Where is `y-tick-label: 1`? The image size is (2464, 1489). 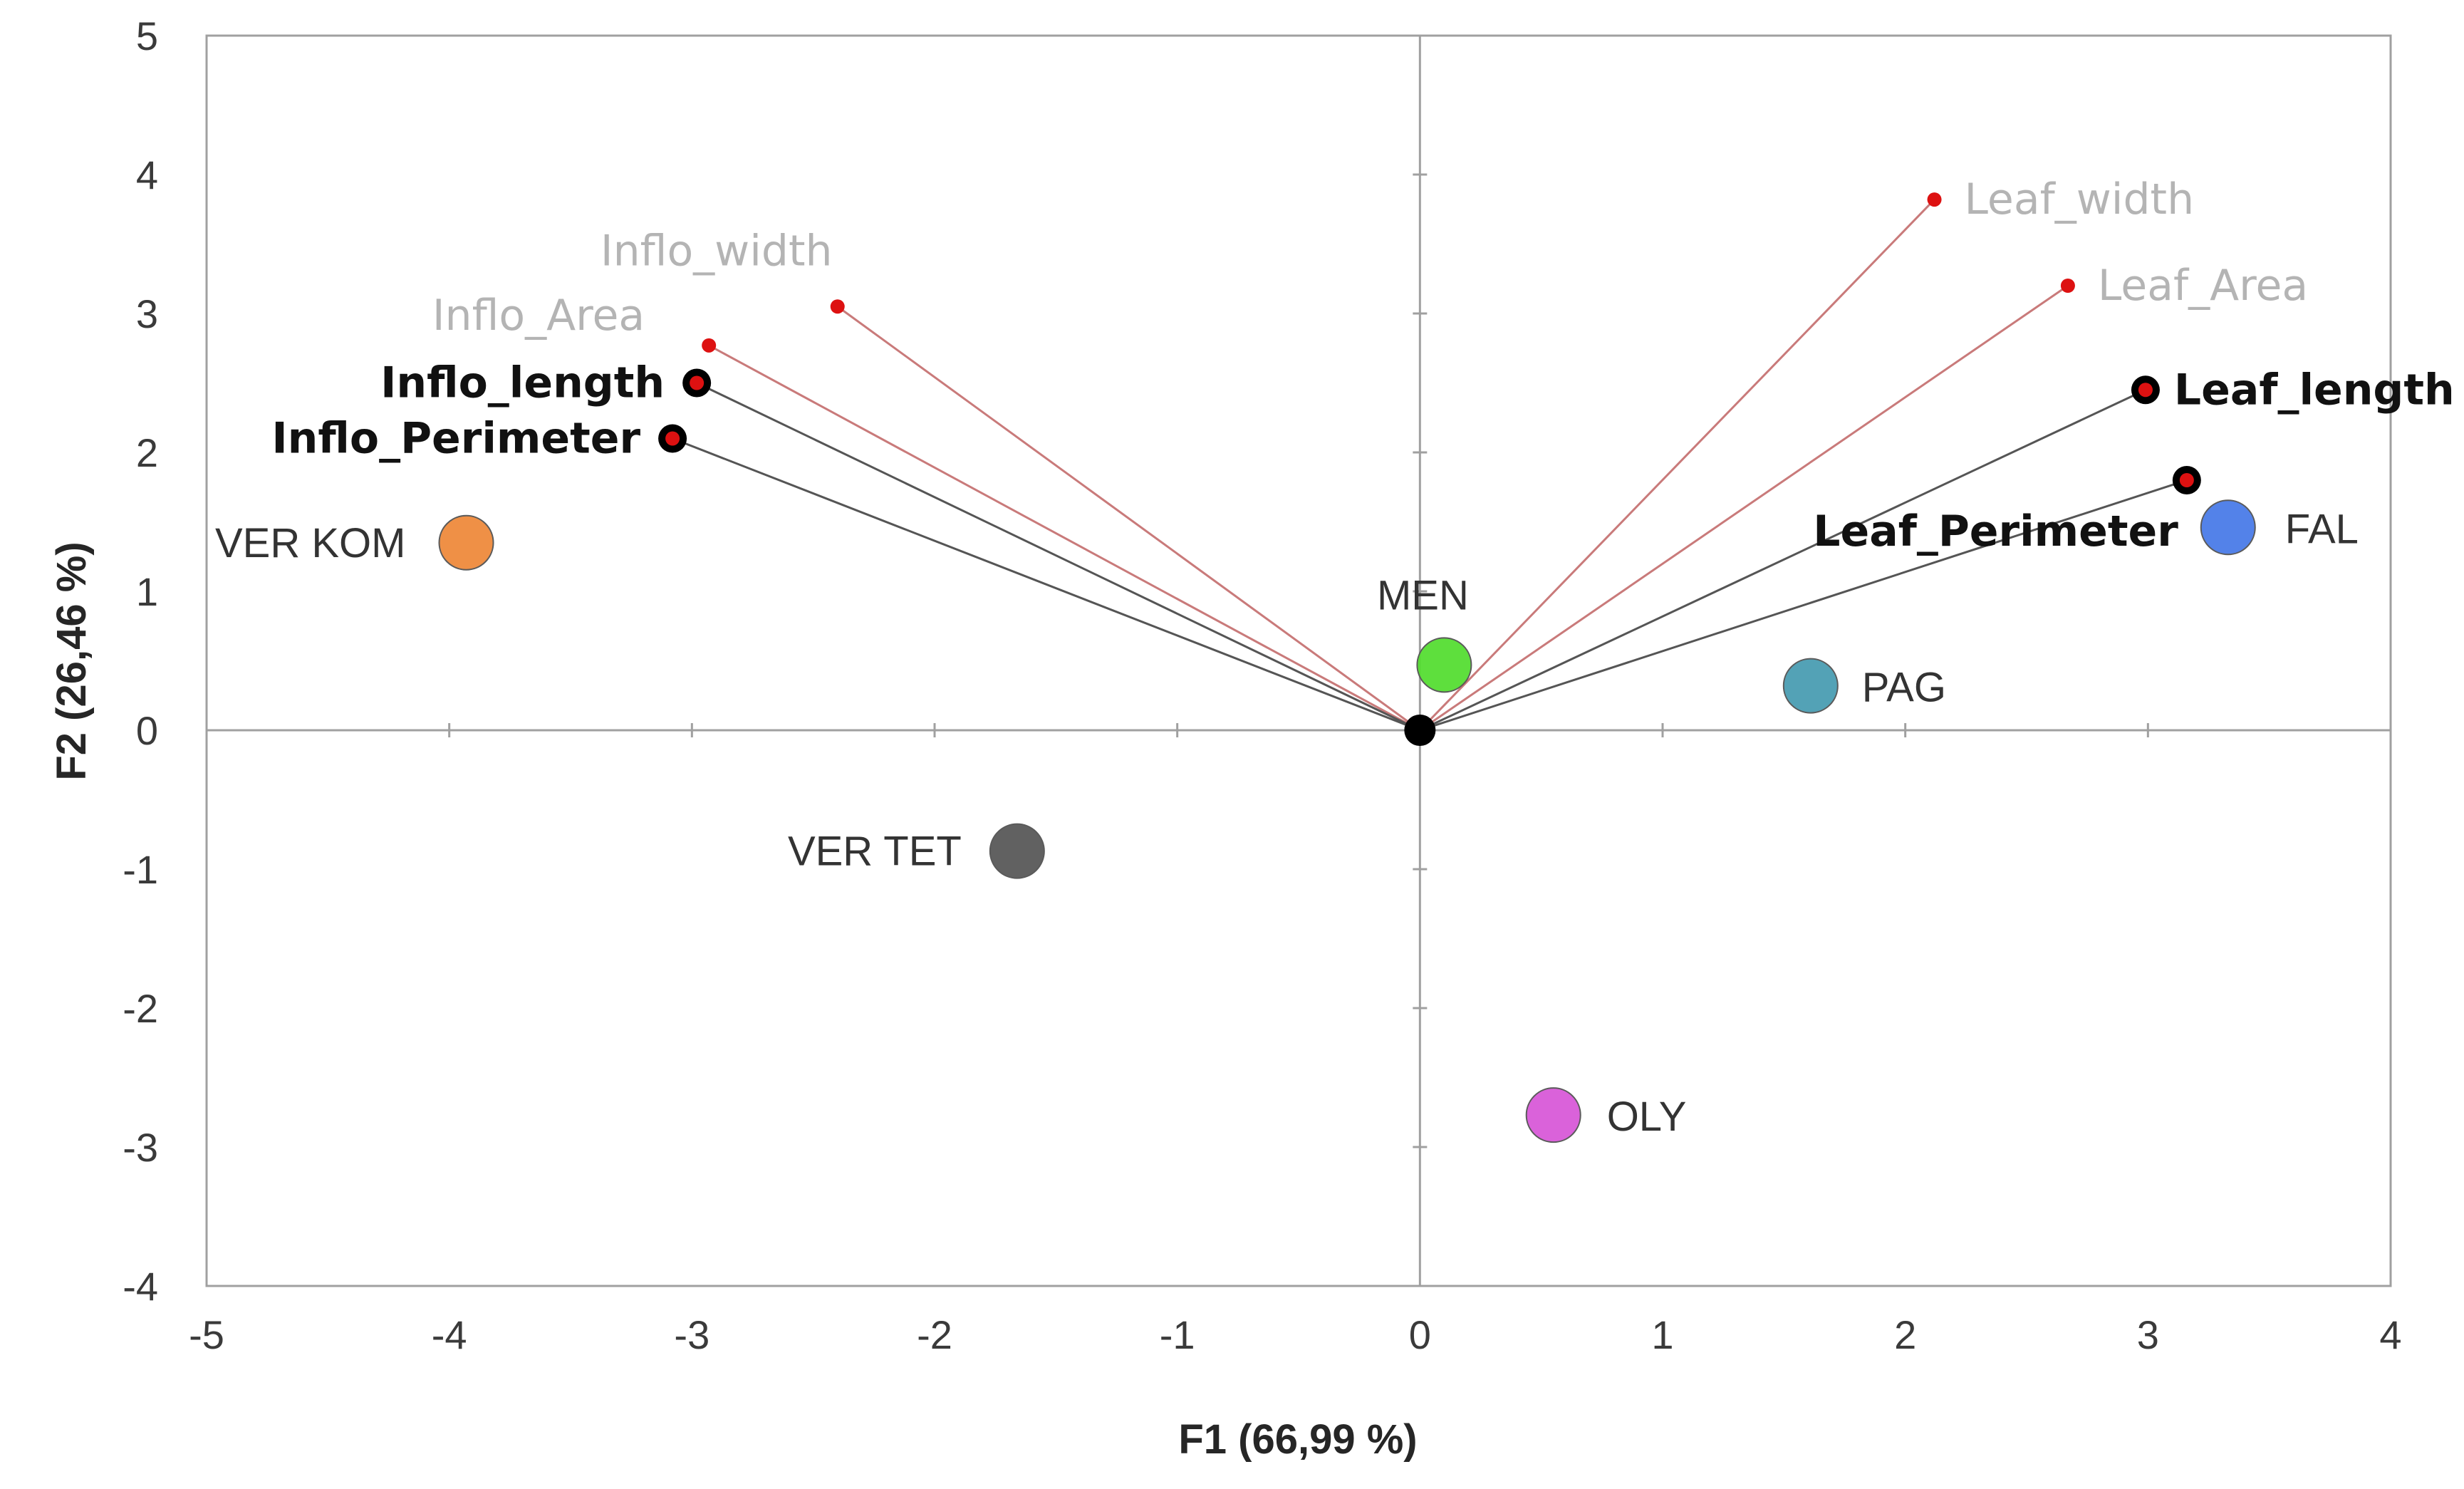
y-tick-label: 1 is located at coordinates (147, 591).